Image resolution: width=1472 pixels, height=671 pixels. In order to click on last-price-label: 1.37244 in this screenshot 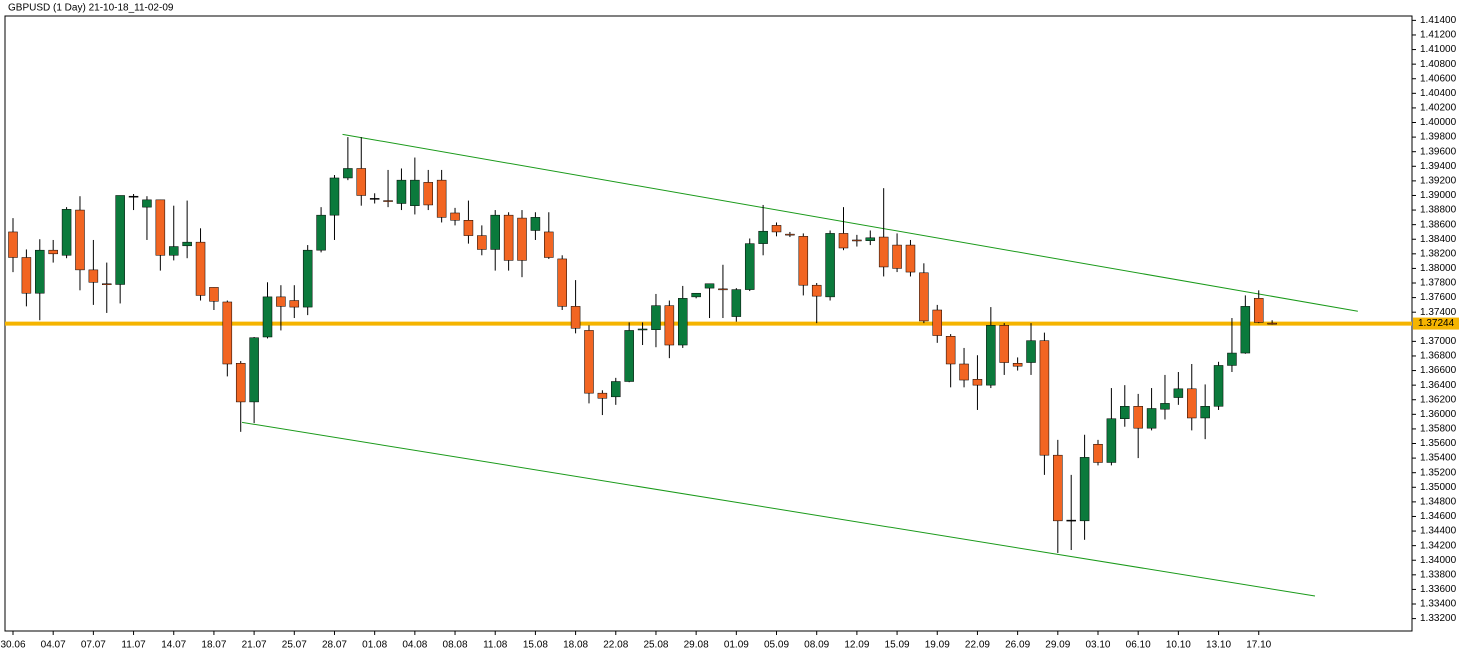, I will do `click(1436, 323)`.